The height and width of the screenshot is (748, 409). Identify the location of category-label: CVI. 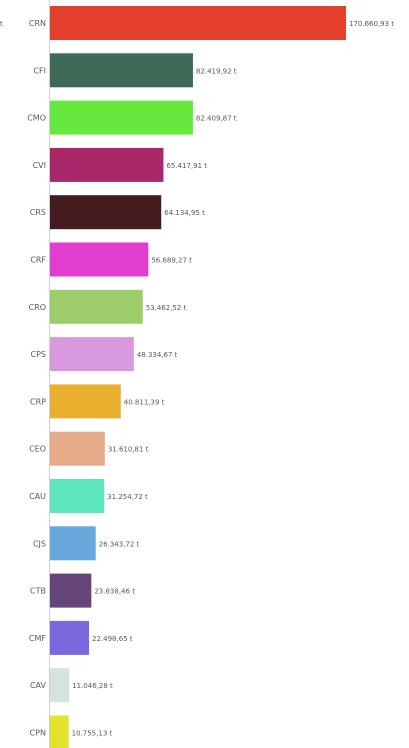
(39, 165).